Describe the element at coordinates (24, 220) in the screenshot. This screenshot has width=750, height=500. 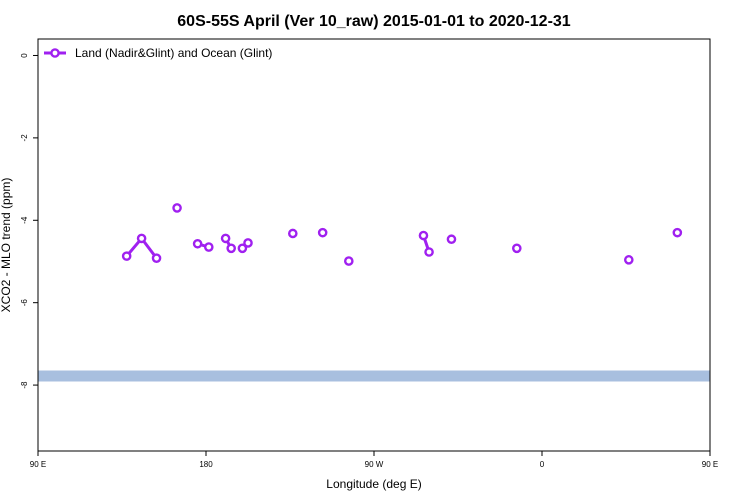
I see `y-tick-label: -4` at that location.